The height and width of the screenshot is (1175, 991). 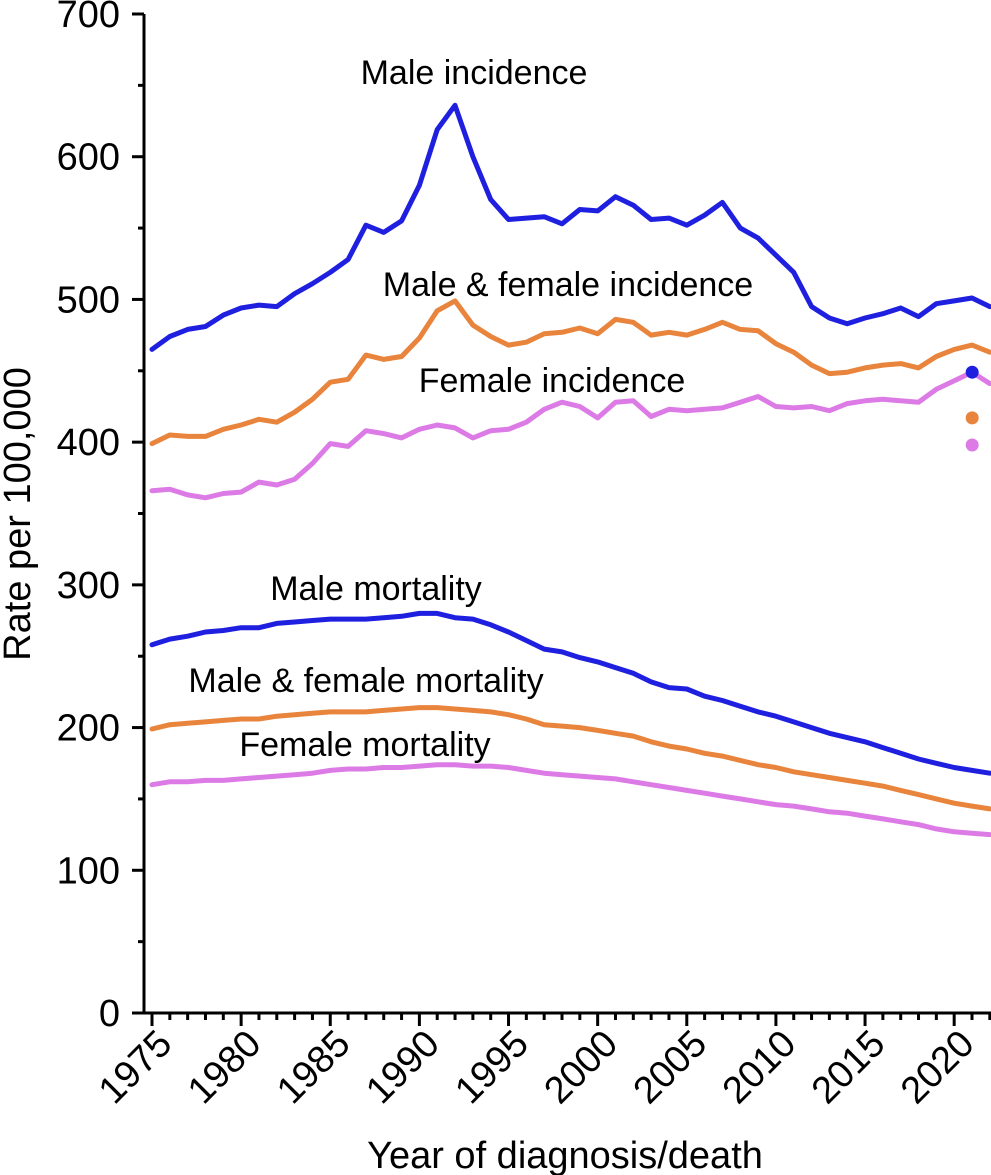 I want to click on x-axis-title: Year of diagnosis/death, so click(x=565, y=1155).